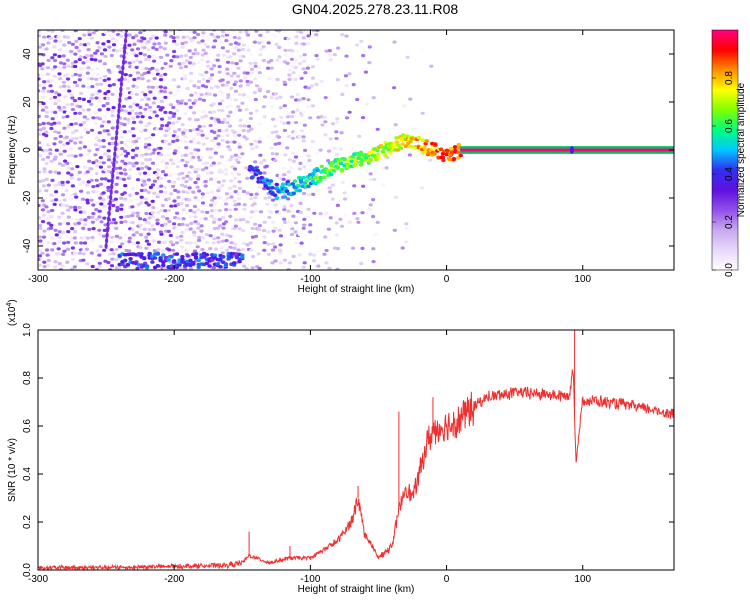  What do you see at coordinates (356, 289) in the screenshot?
I see `spectrogram-x-label: Height of straight line (km)` at bounding box center [356, 289].